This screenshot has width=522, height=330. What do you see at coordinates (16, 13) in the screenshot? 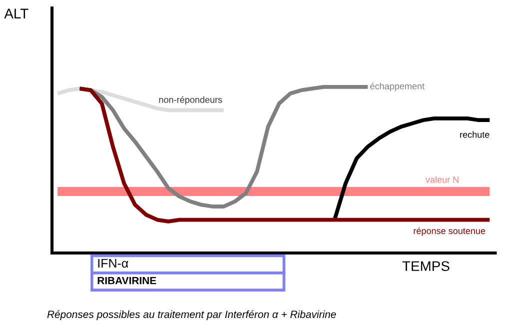
I see `text: ALT` at bounding box center [16, 13].